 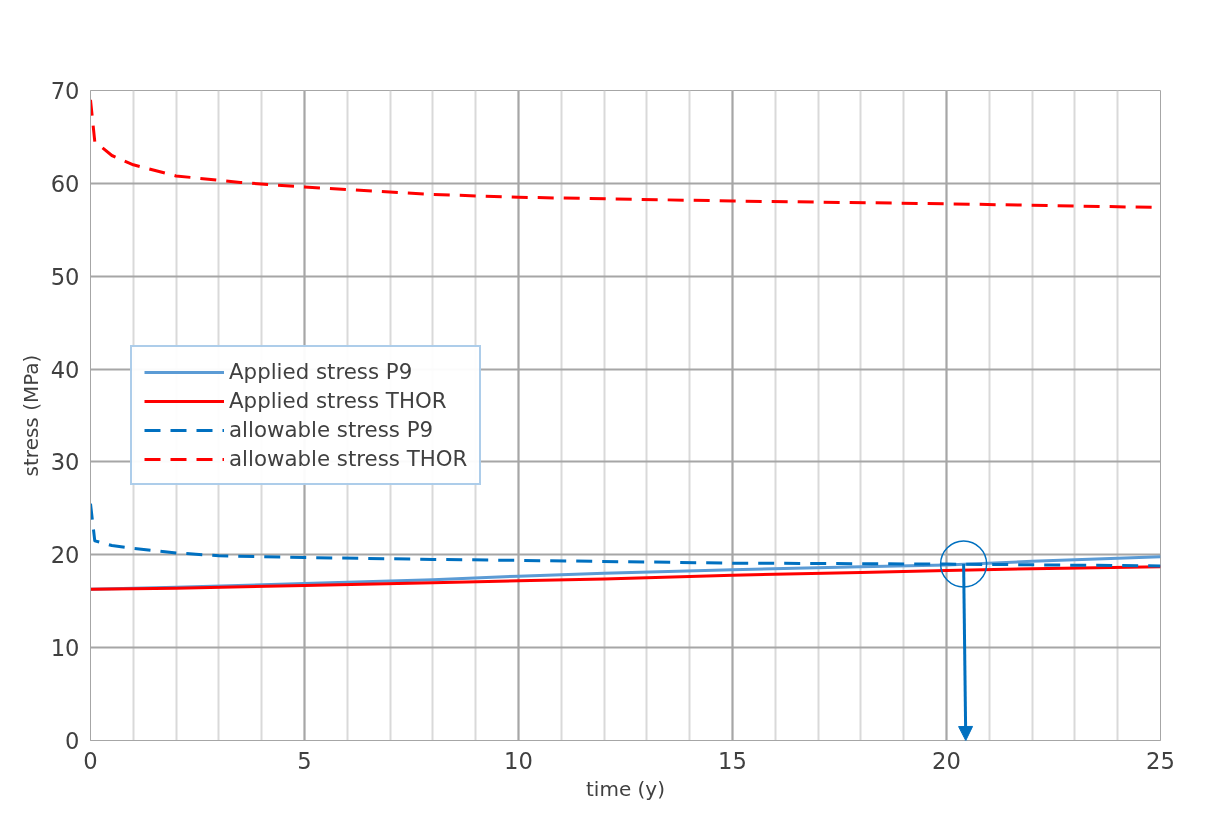 I want to click on y-tick-label: 50, so click(x=65, y=276).